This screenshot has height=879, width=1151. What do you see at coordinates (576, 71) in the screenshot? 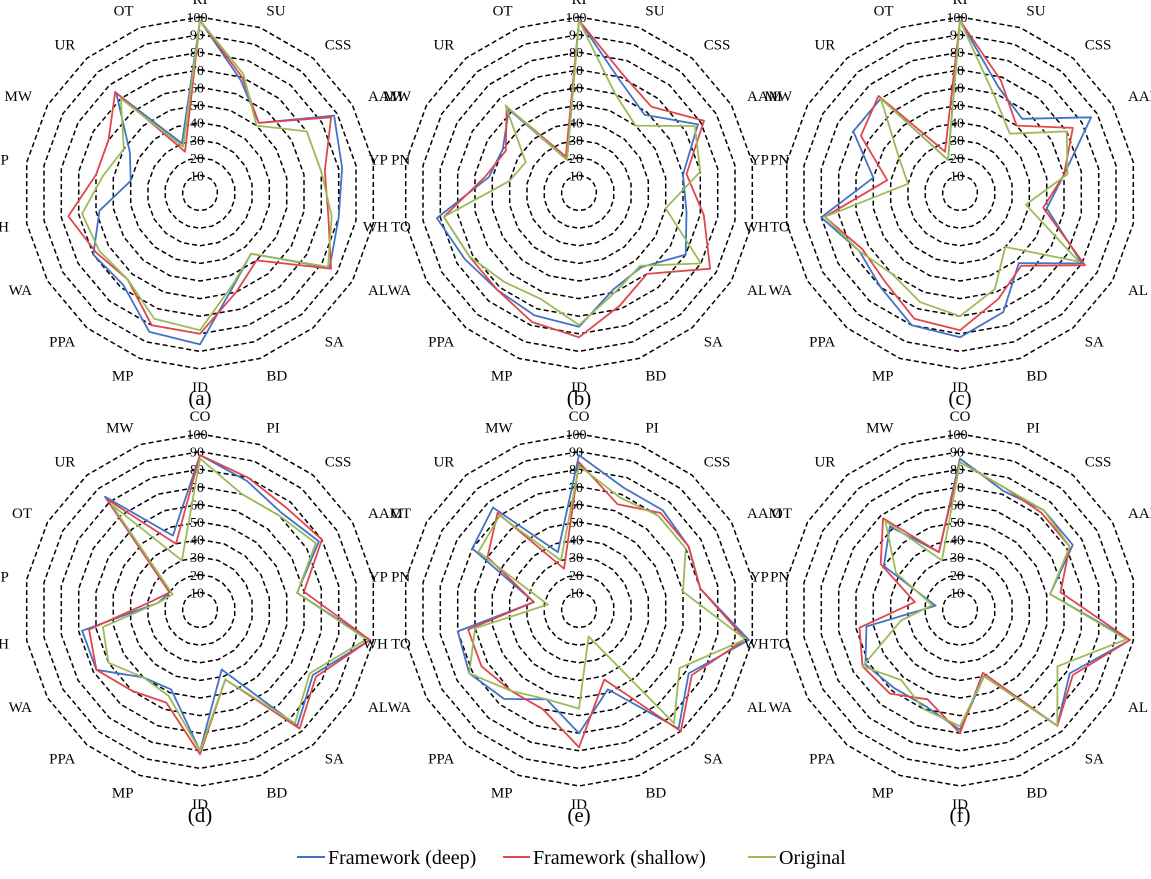
I see `tick-label-70: 70` at bounding box center [576, 71].